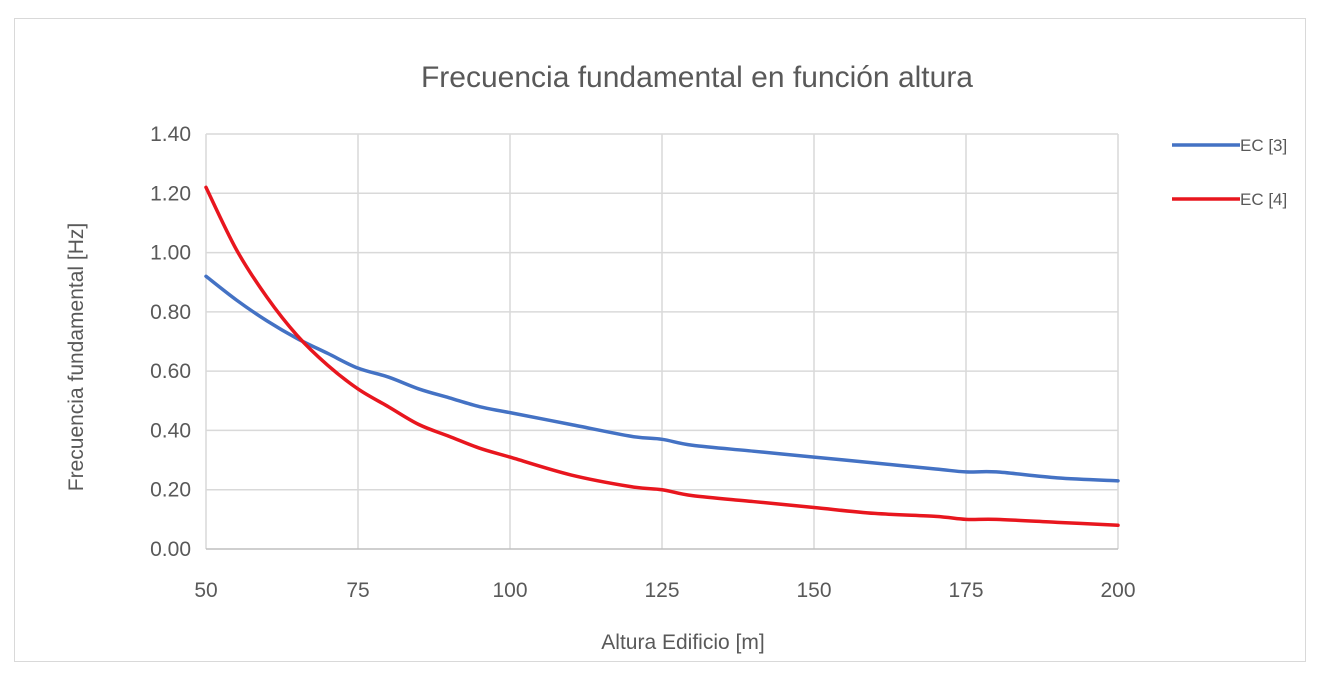 Image resolution: width=1322 pixels, height=678 pixels. What do you see at coordinates (170, 193) in the screenshot?
I see `y-tick-label: 1.20` at bounding box center [170, 193].